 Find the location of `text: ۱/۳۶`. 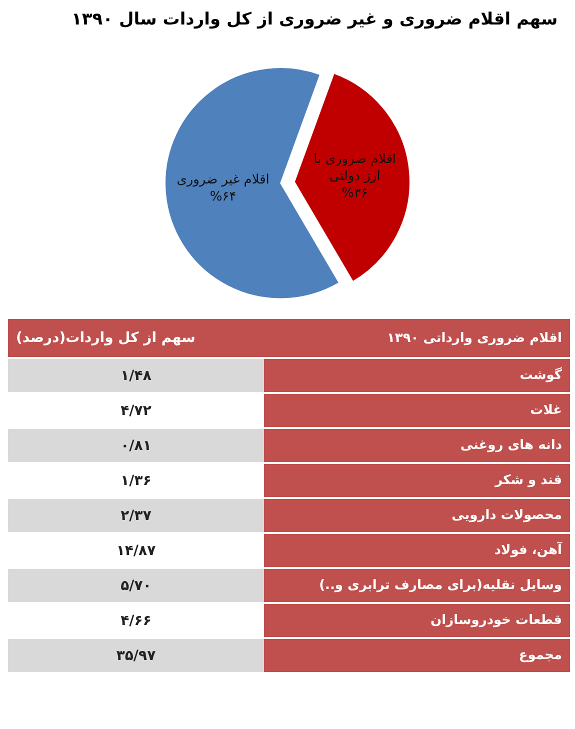

text: ۱/۳۶ is located at coordinates (136, 480).